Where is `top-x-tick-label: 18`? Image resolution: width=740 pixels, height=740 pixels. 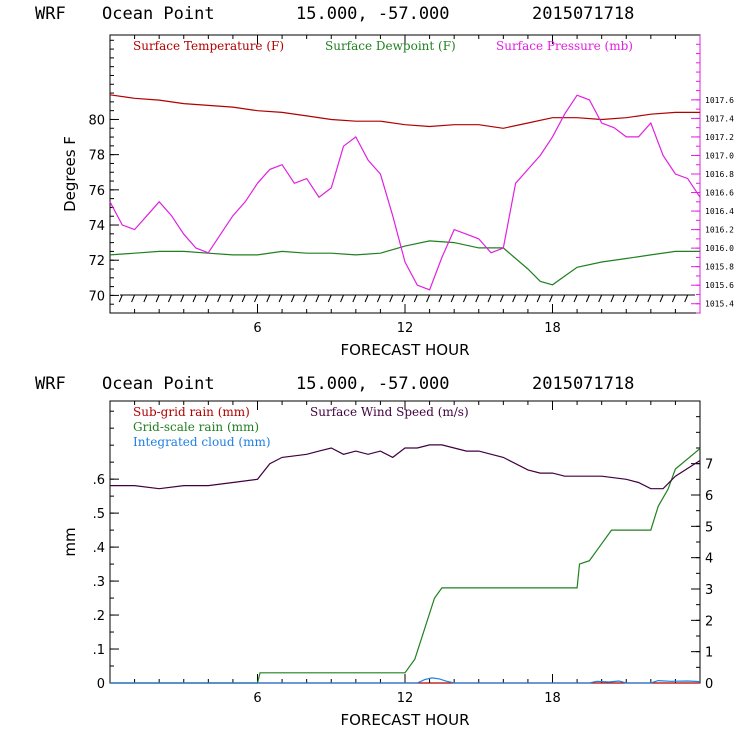 top-x-tick-label: 18 is located at coordinates (552, 328).